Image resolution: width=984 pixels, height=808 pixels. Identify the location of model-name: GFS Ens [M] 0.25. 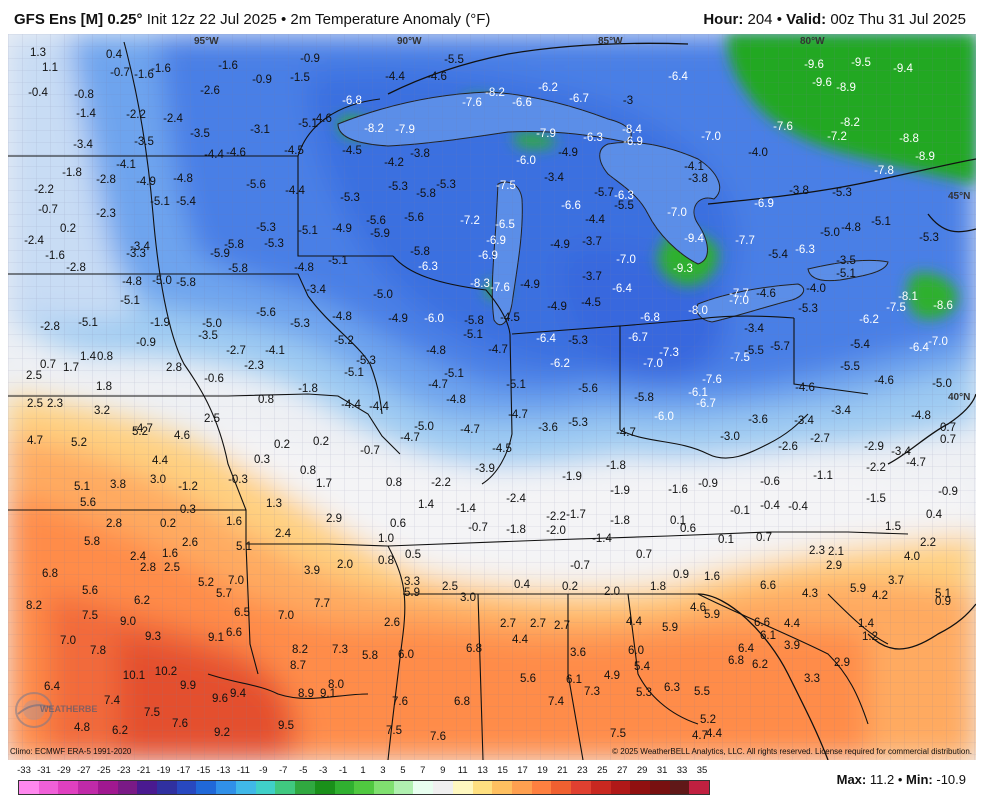
(75, 19).